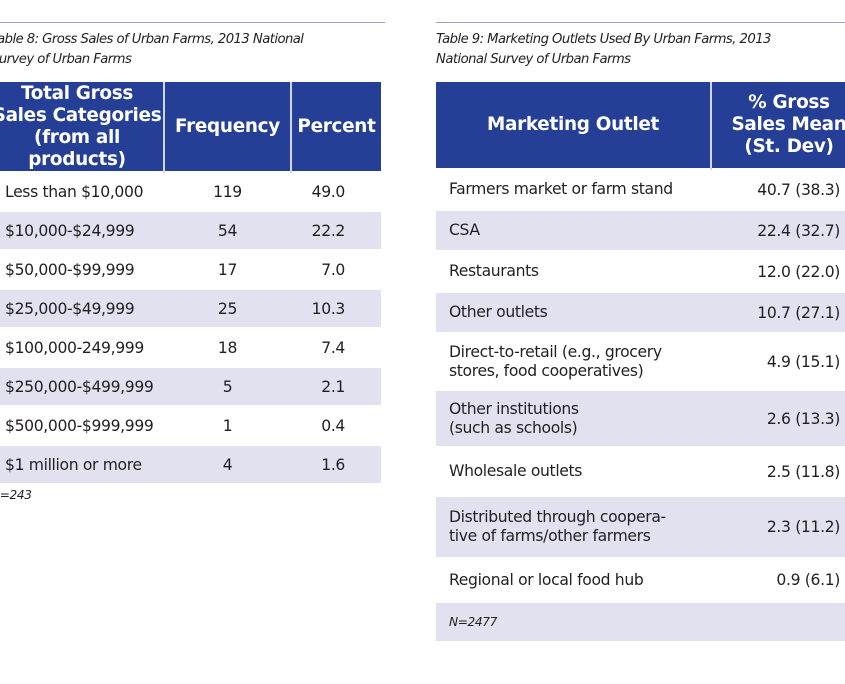  I want to click on table-row: CSA 22.4 (32.7), so click(640, 230).